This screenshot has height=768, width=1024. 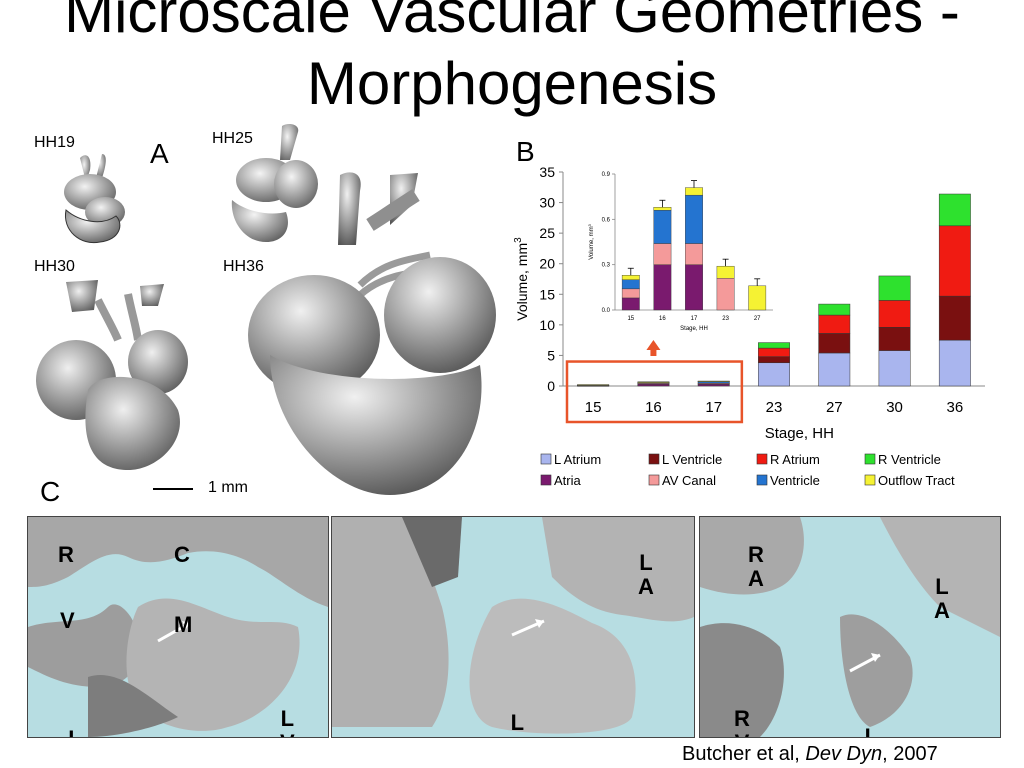 What do you see at coordinates (942, 611) in the screenshot?
I see `region-label-a3b: A` at bounding box center [942, 611].